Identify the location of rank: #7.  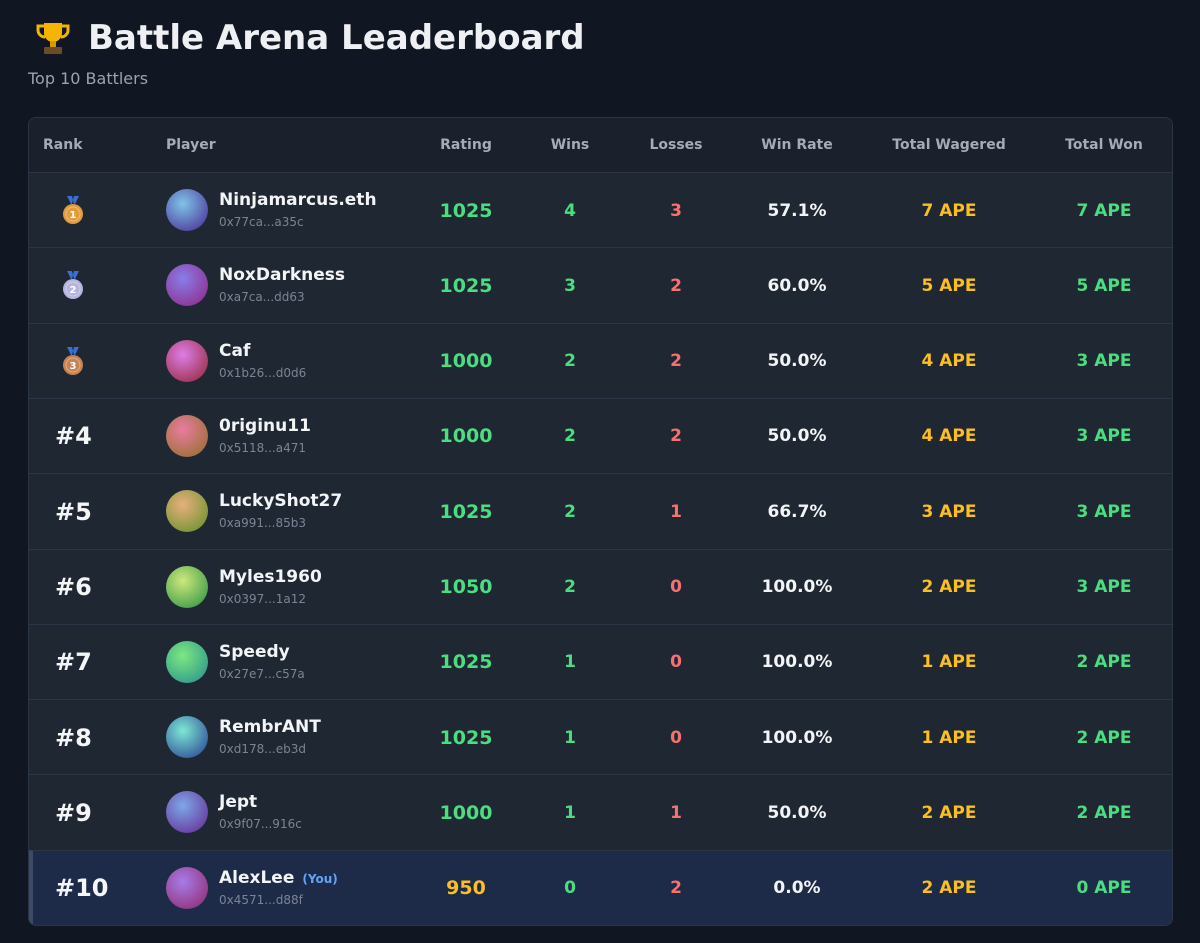
(73, 662).